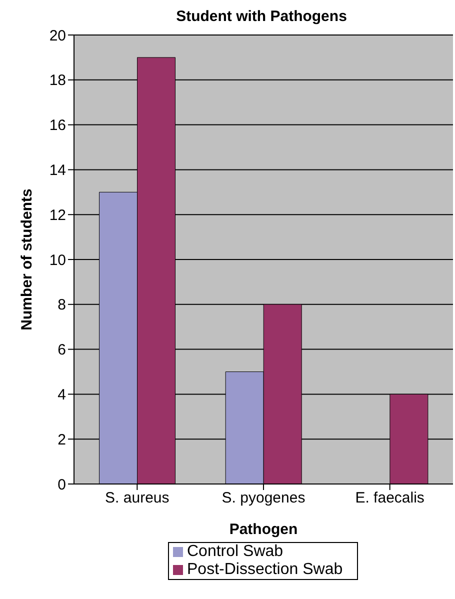 This screenshot has height=599, width=455. I want to click on y-tick-label: 2, so click(62, 439).